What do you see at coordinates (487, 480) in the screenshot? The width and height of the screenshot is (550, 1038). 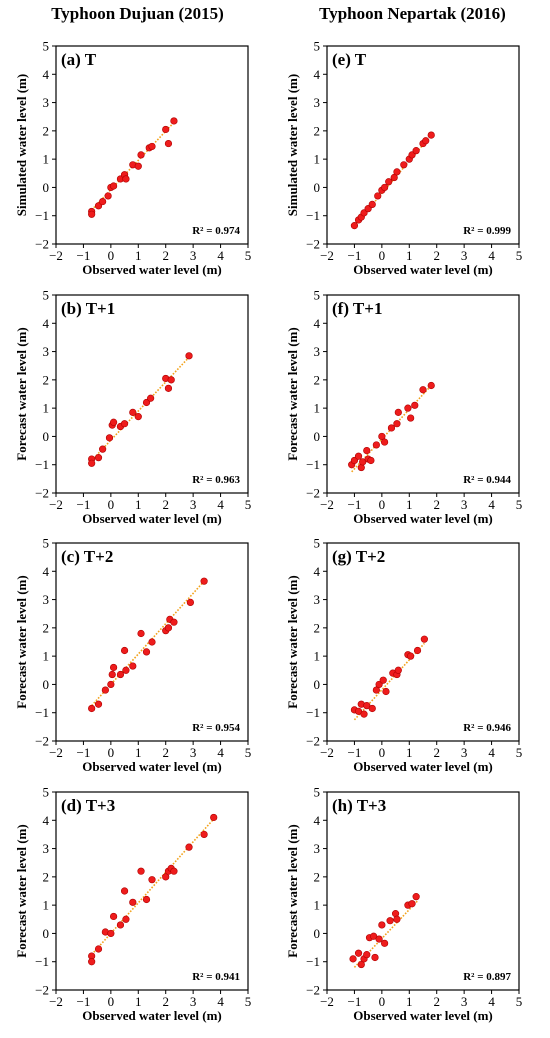 I see `r-squared-label: R² = 0.944` at bounding box center [487, 480].